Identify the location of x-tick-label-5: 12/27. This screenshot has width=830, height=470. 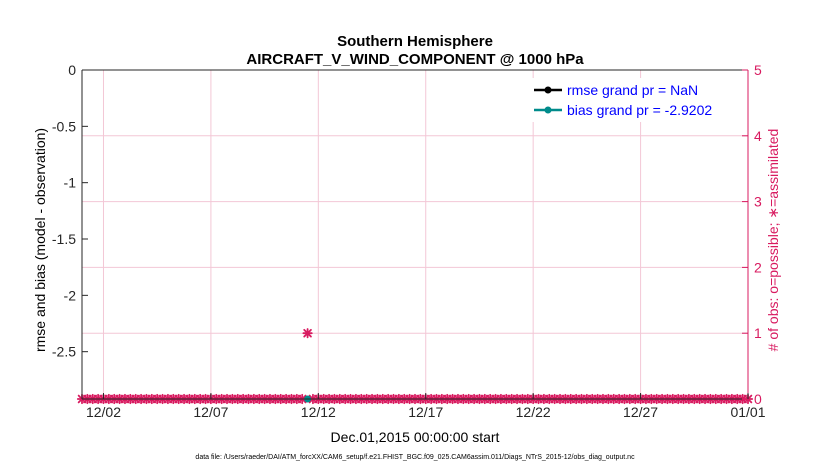
(640, 412).